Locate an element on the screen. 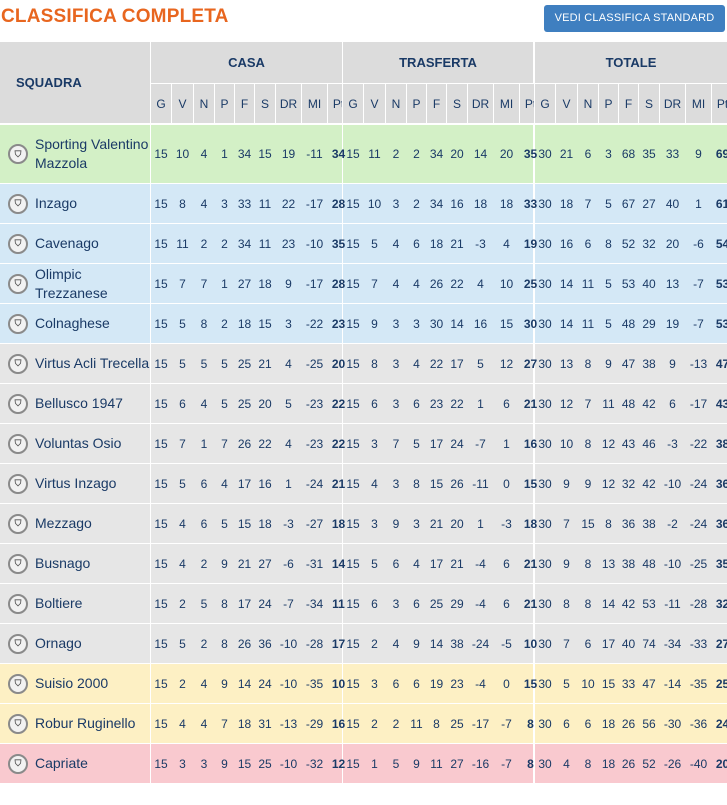  away-points-cell: 16 is located at coordinates (530, 443).